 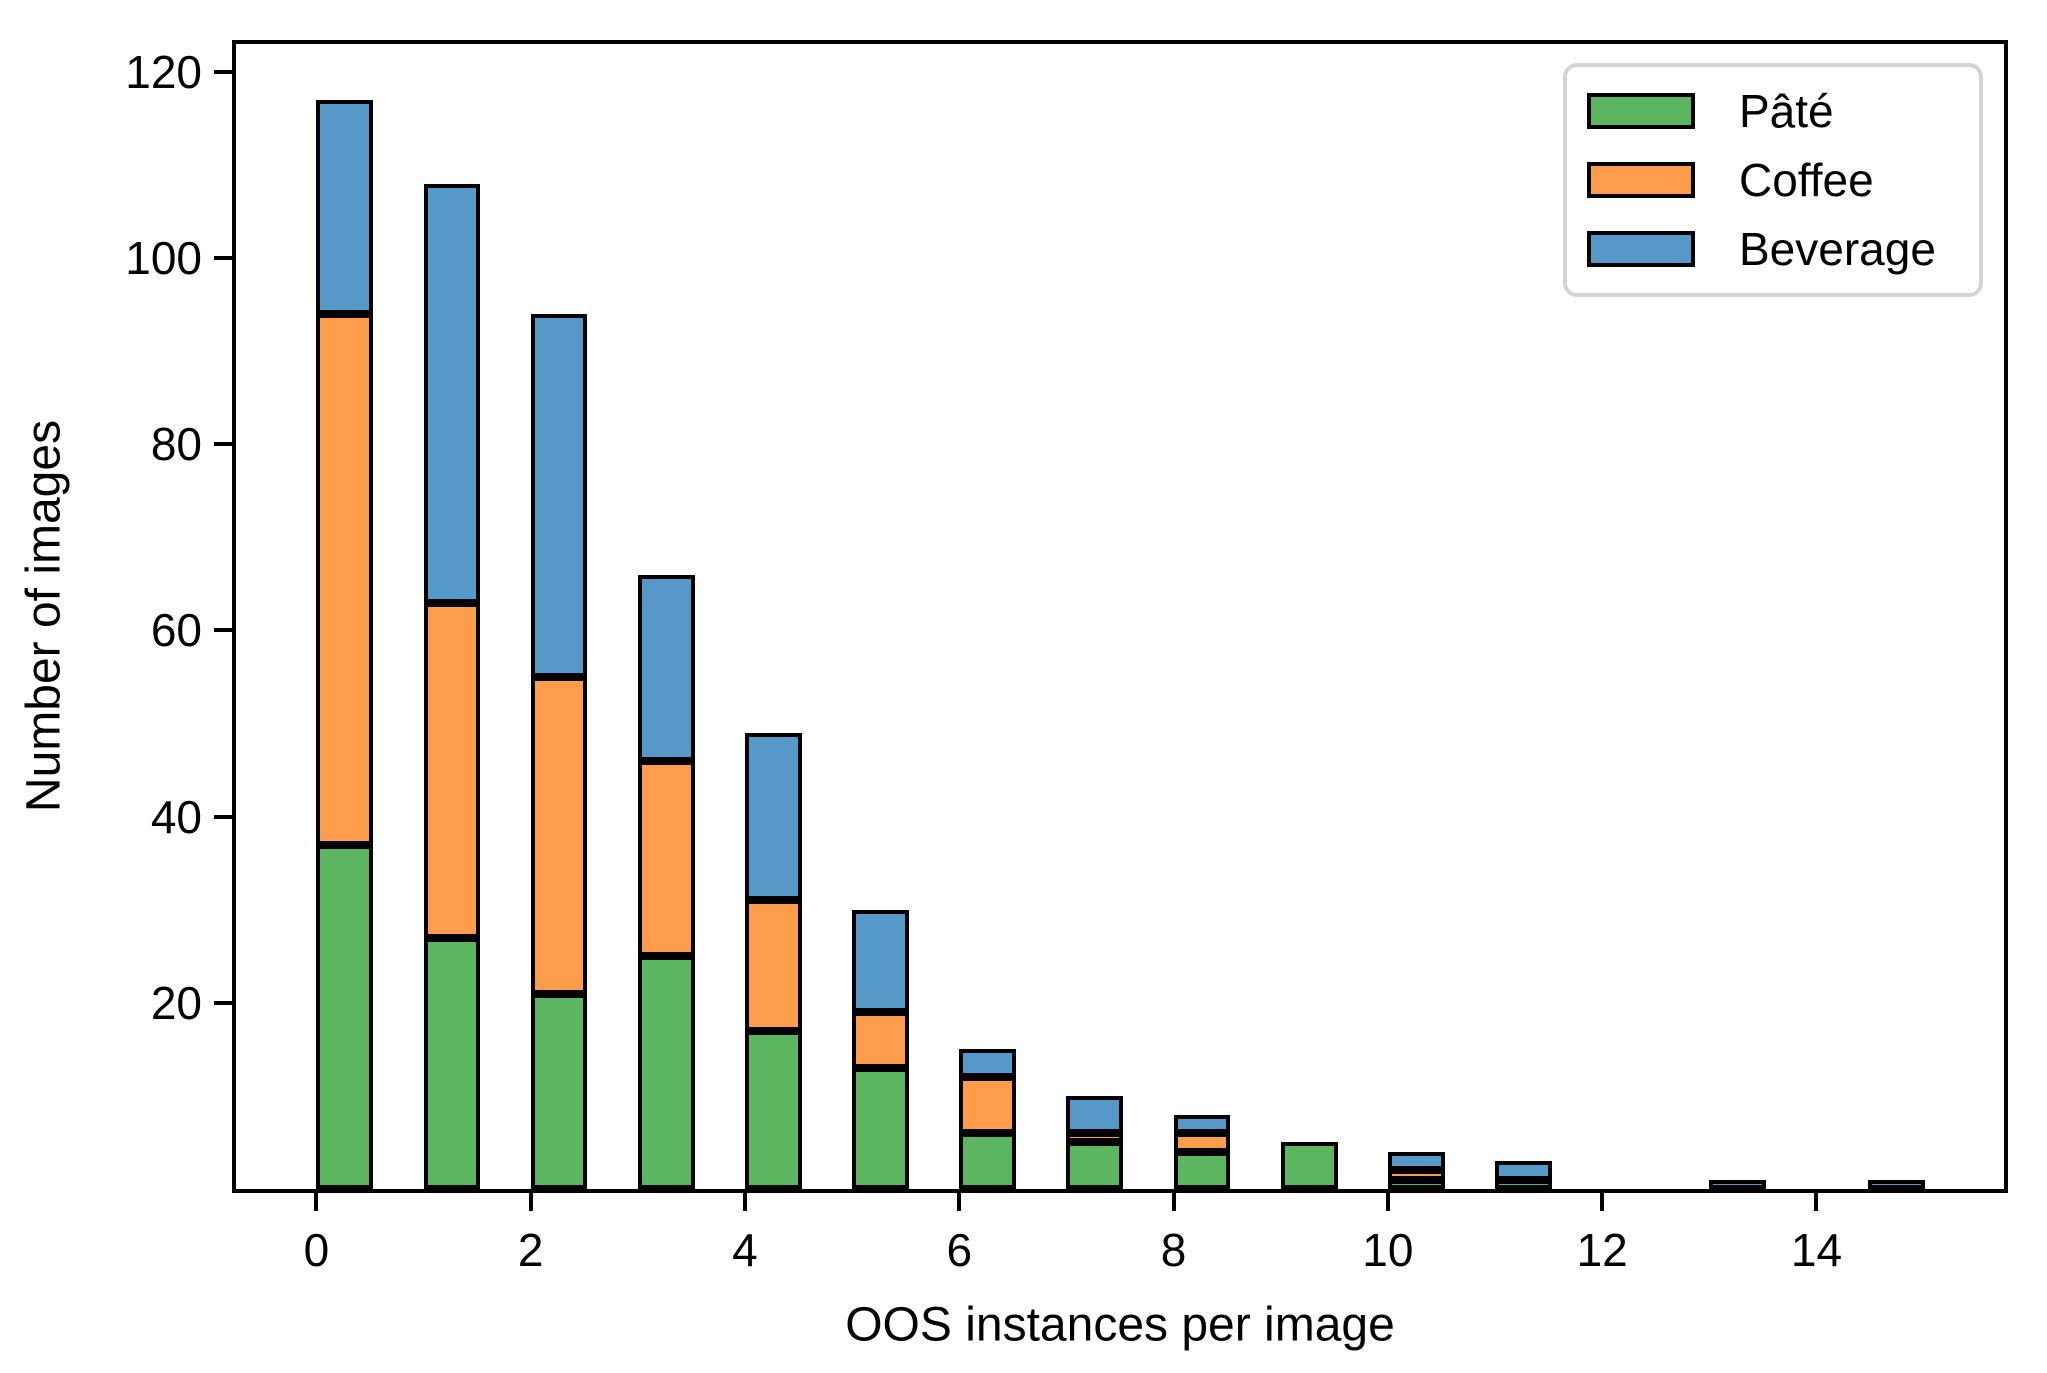 I want to click on y-tick-label: 80, so click(x=176, y=444).